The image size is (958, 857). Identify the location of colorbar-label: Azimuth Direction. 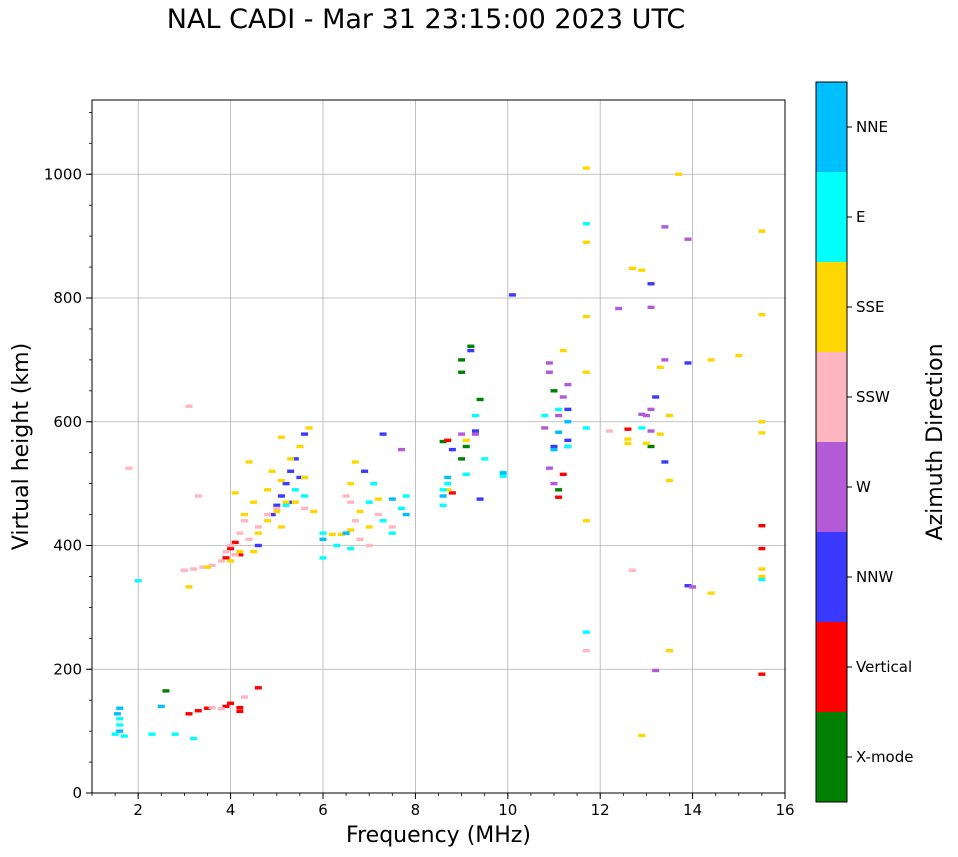
(935, 441).